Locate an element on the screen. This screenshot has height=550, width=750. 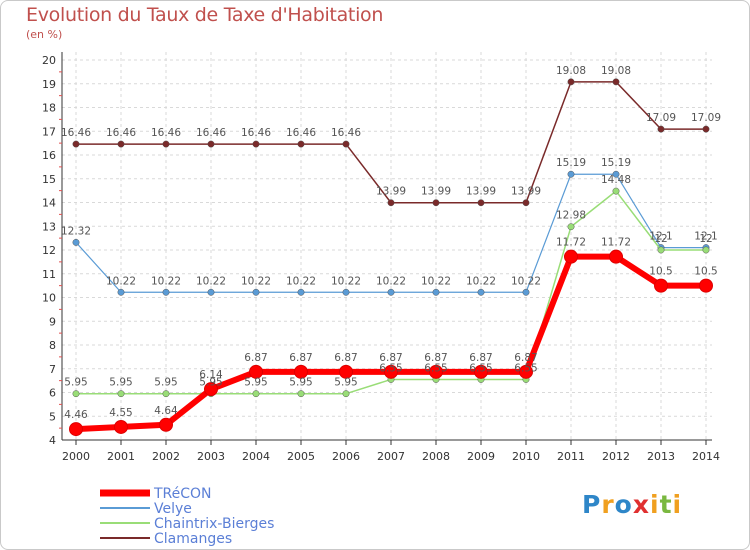
data-label: 4.64 is located at coordinates (166, 411).